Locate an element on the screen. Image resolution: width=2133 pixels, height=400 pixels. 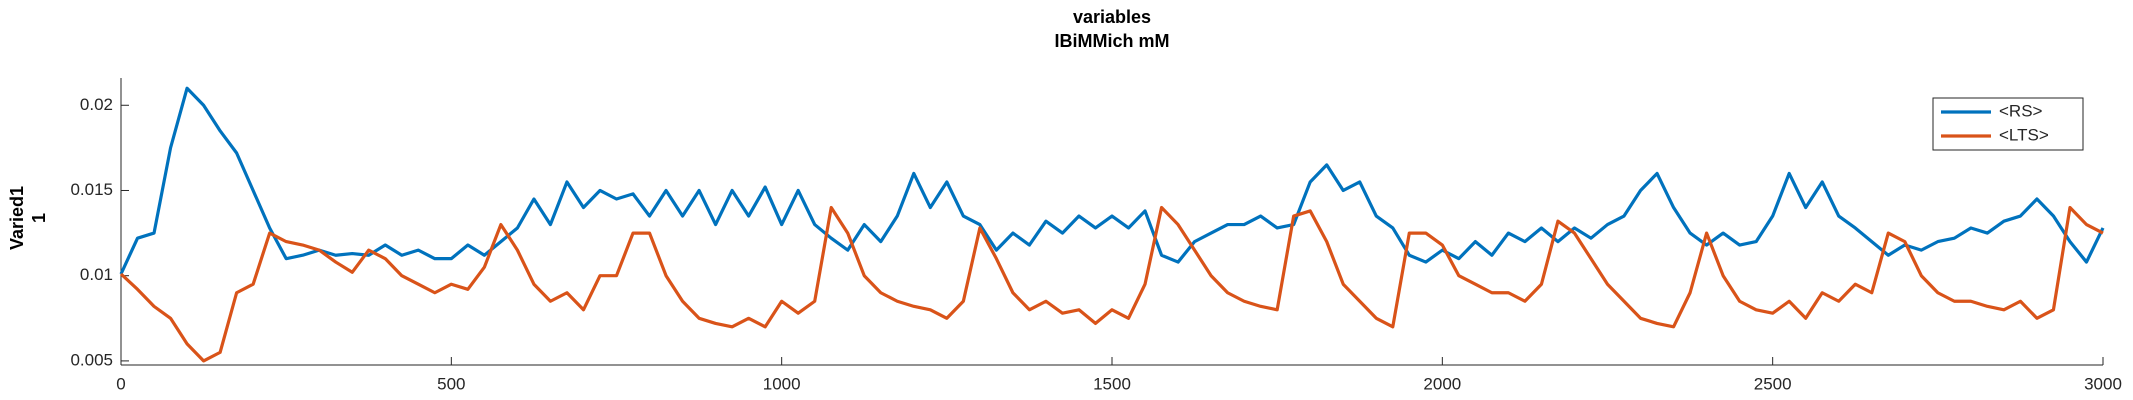
x-tick-label: 3000 is located at coordinates (2103, 383).